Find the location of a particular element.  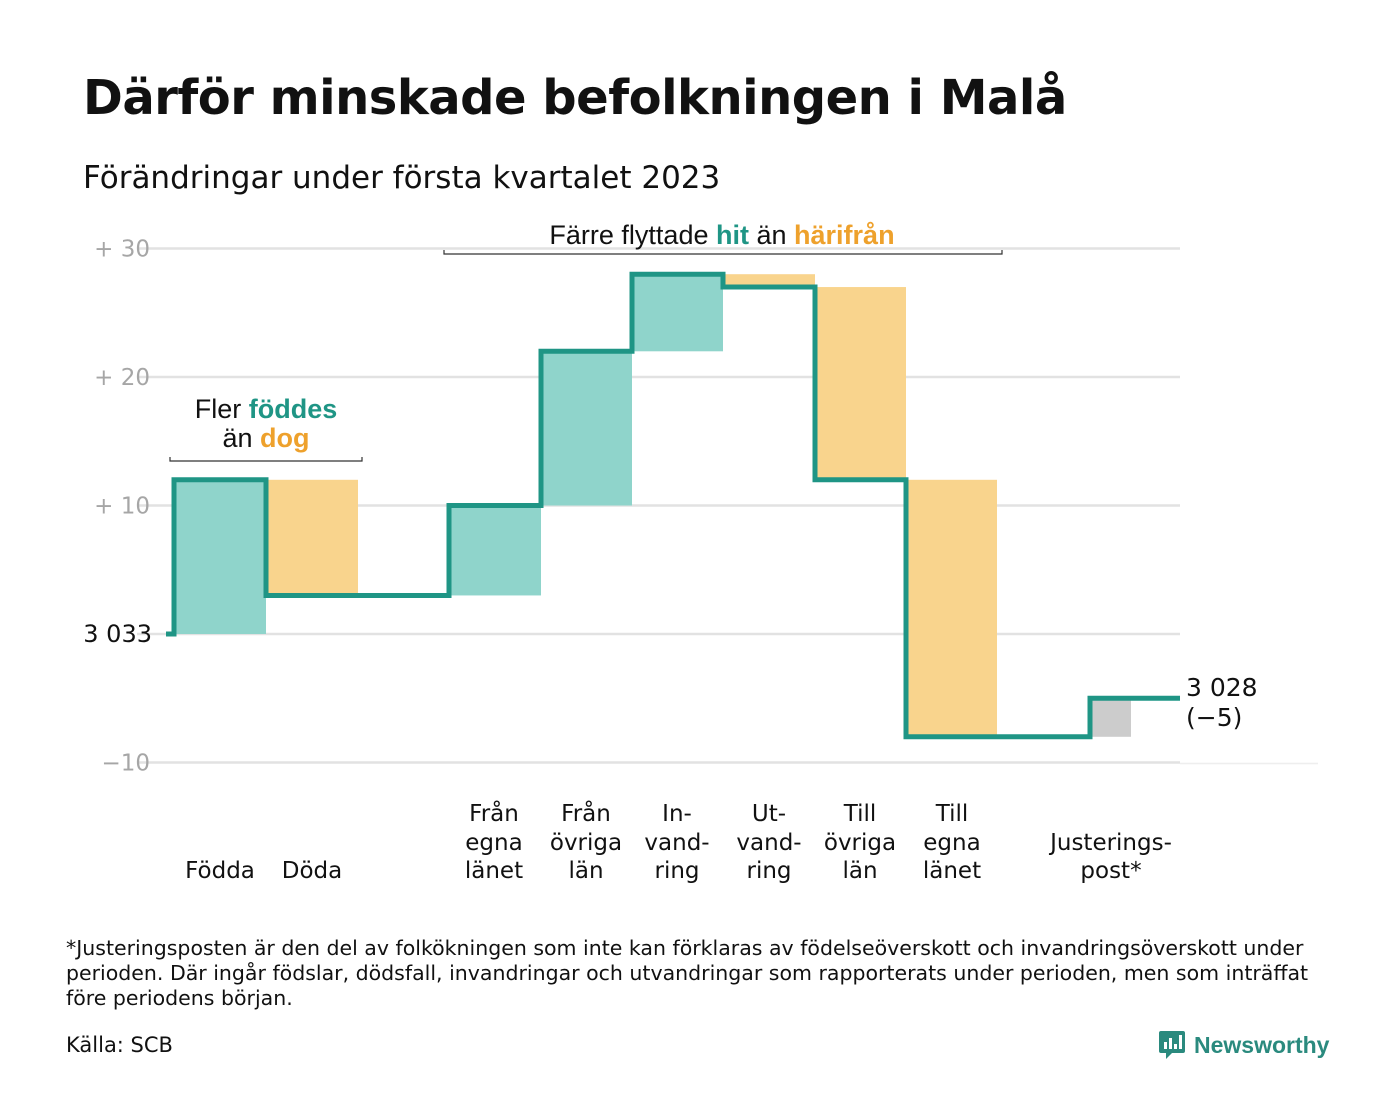

y-tick-label: −10 is located at coordinates (125, 764).